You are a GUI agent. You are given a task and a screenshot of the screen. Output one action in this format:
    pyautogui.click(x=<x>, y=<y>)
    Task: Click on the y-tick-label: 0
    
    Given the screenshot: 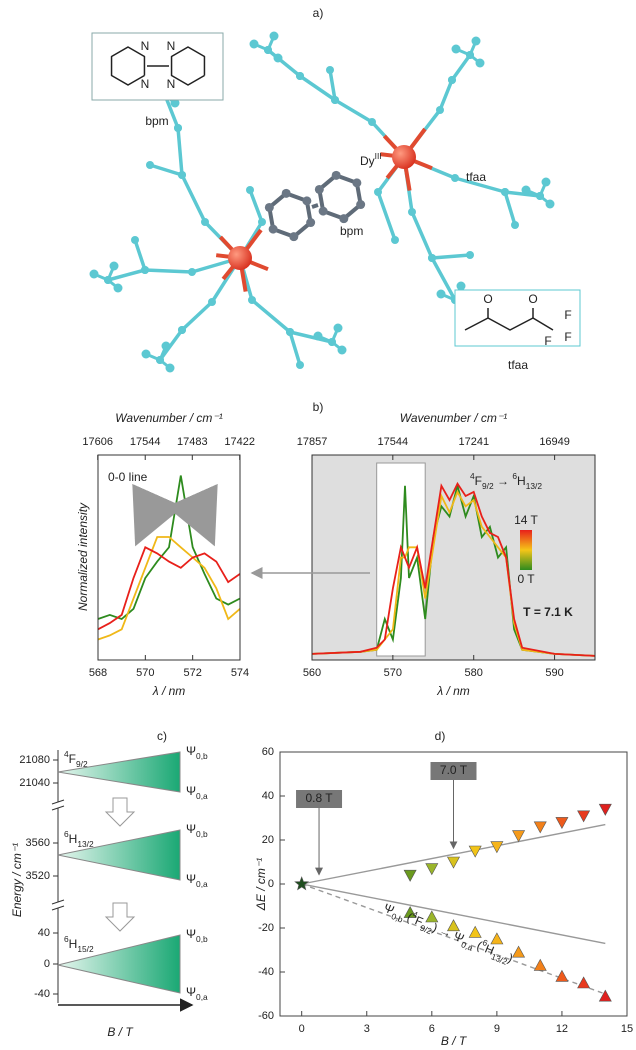 What is the action you would take?
    pyautogui.click(x=47, y=964)
    